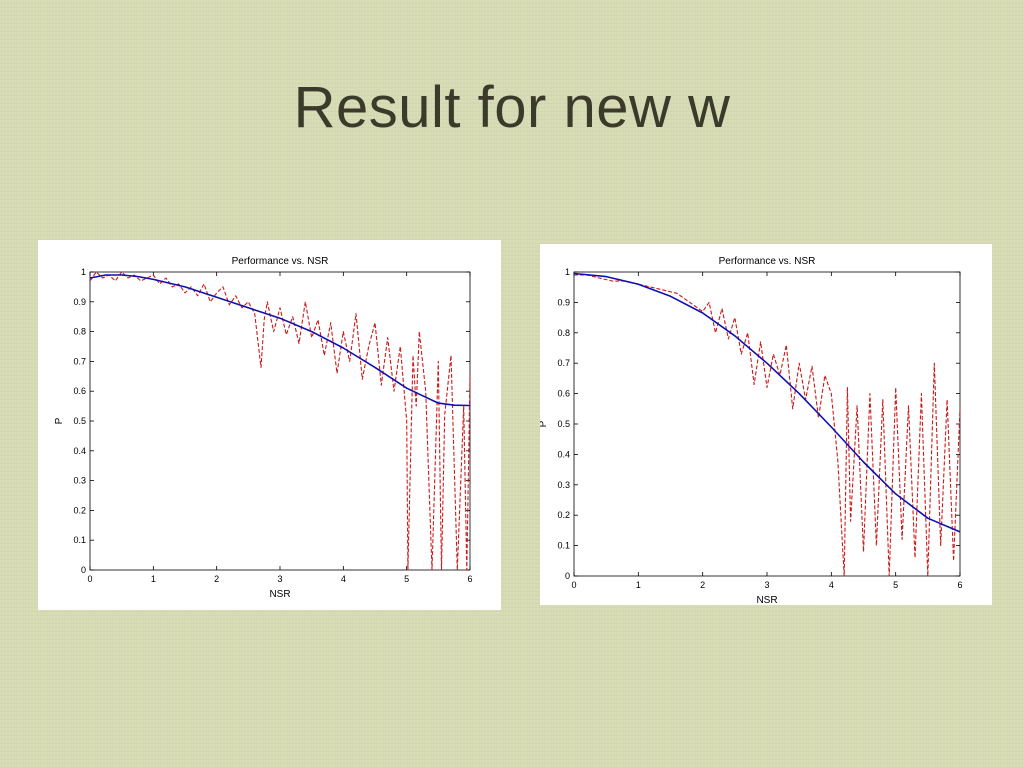 The width and height of the screenshot is (1024, 768). I want to click on right-y-tick-label: 0.4, so click(563, 454).